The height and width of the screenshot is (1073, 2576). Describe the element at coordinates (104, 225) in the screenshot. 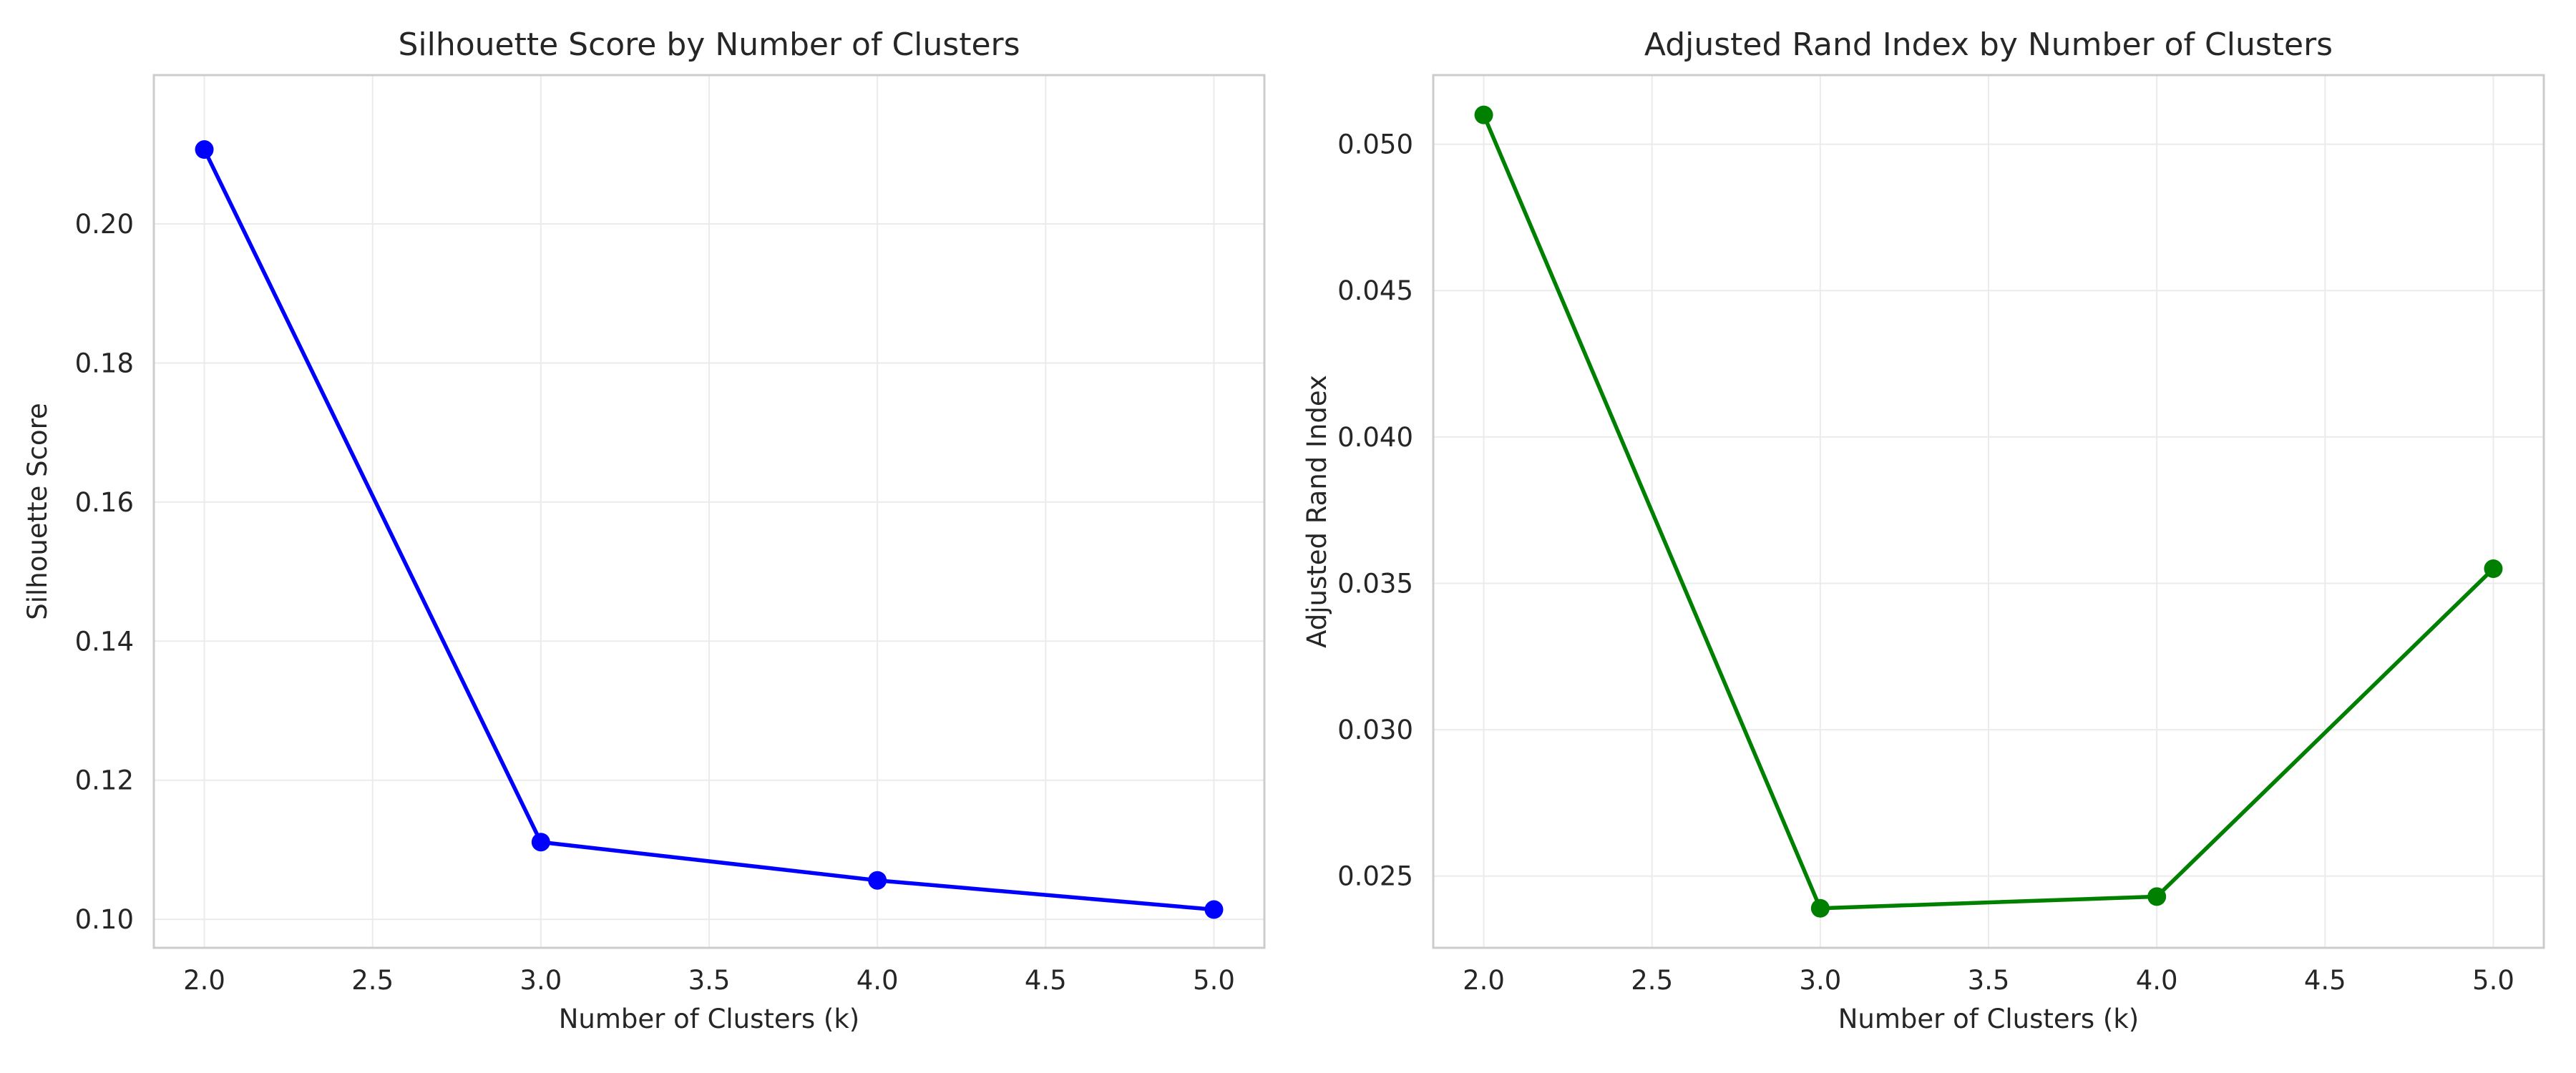

I see `y-tick-label: 0.20` at that location.